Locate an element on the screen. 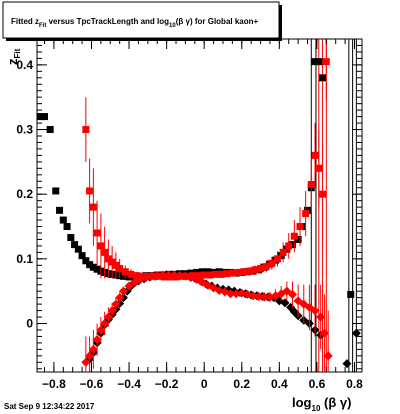 This screenshot has height=414, width=400. y-tick-label: 0.2 is located at coordinates (24, 194).